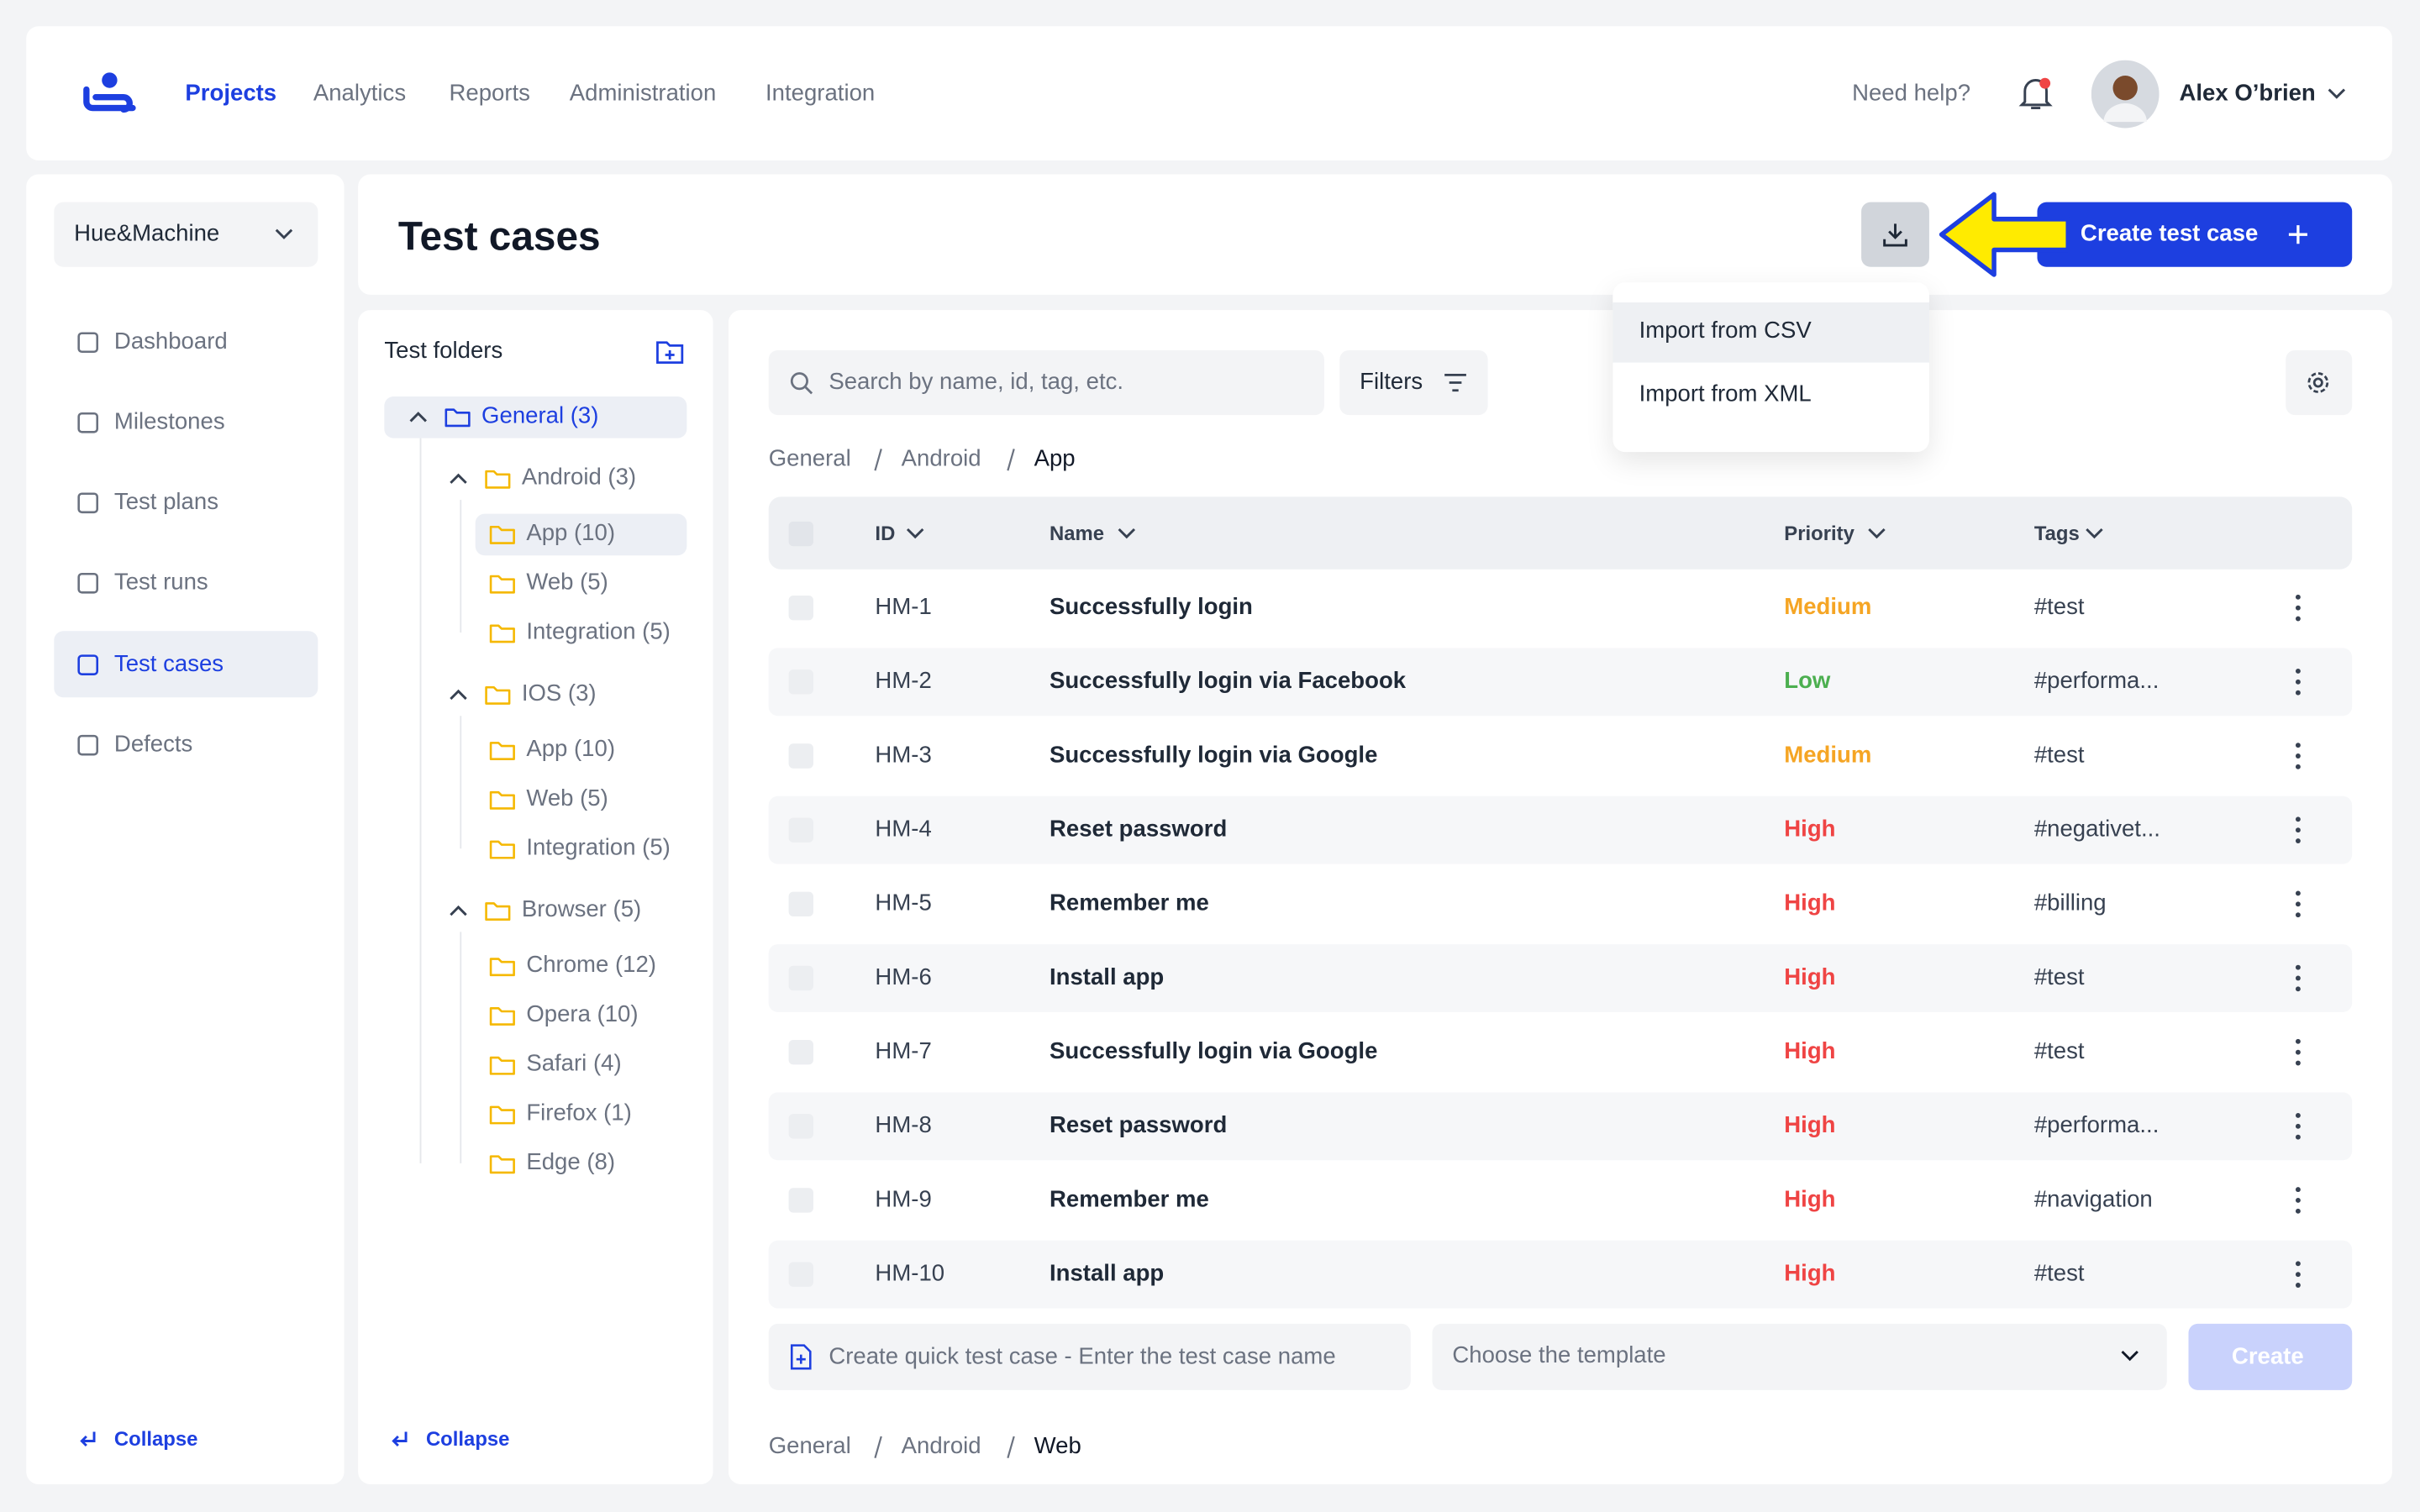  What do you see at coordinates (153, 744) in the screenshot?
I see `menu-item: Defects` at bounding box center [153, 744].